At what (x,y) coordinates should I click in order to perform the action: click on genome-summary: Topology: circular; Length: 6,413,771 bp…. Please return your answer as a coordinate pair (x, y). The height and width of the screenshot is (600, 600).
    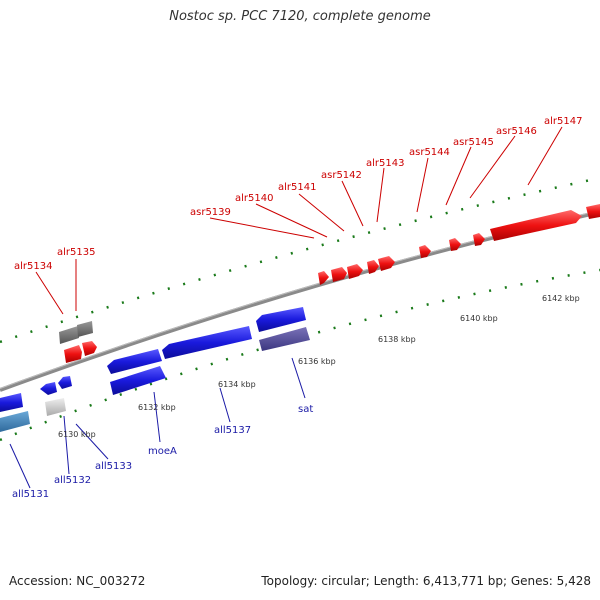
    Looking at the image, I should click on (426, 581).